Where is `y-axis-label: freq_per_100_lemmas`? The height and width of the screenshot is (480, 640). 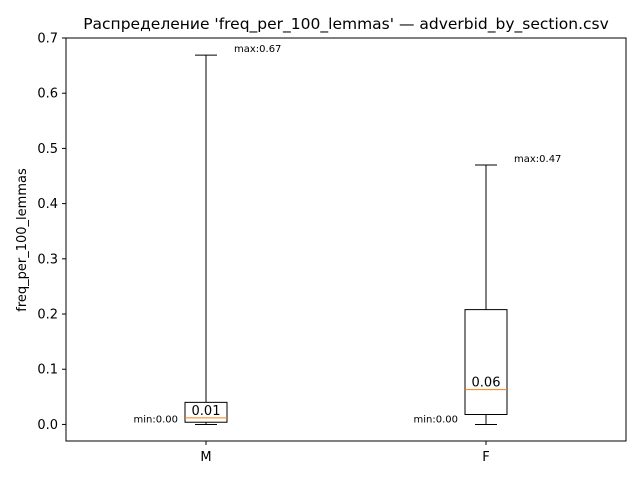
y-axis-label: freq_per_100_lemmas is located at coordinates (22, 240).